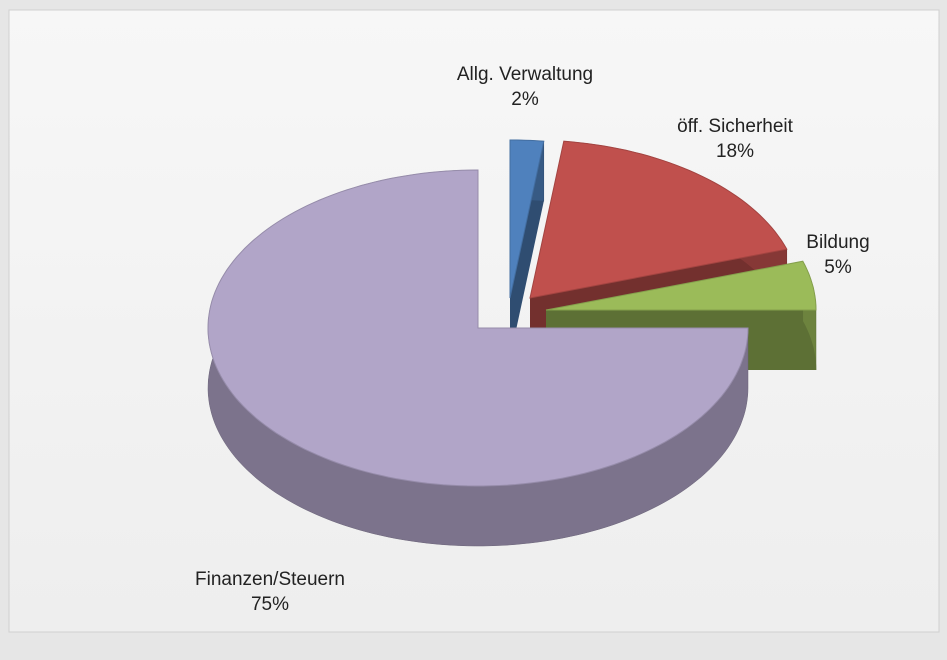  Describe the element at coordinates (735, 126) in the screenshot. I see `slice-label: öff. Sicherheit` at that location.